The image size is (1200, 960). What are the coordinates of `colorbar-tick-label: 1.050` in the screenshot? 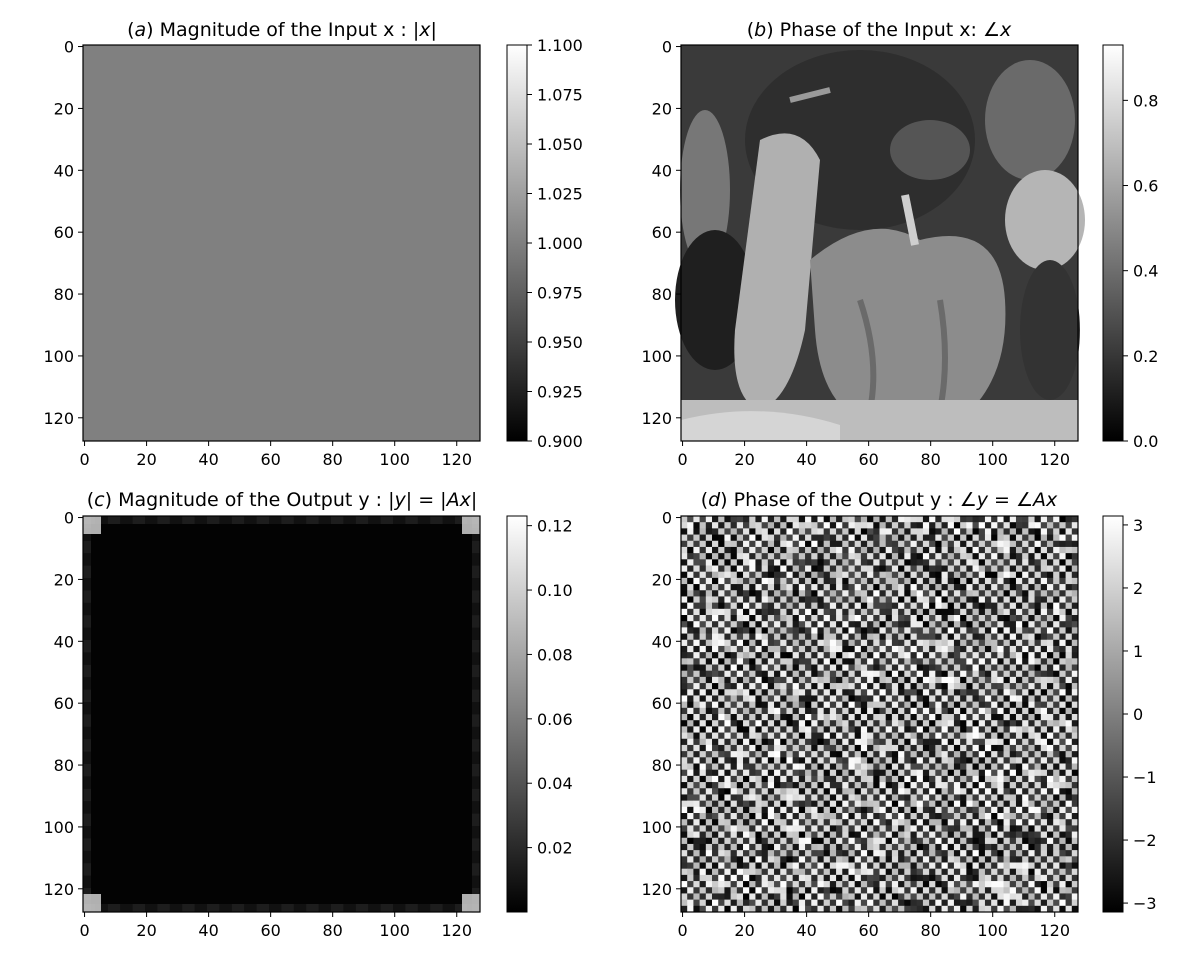 It's located at (560, 144).